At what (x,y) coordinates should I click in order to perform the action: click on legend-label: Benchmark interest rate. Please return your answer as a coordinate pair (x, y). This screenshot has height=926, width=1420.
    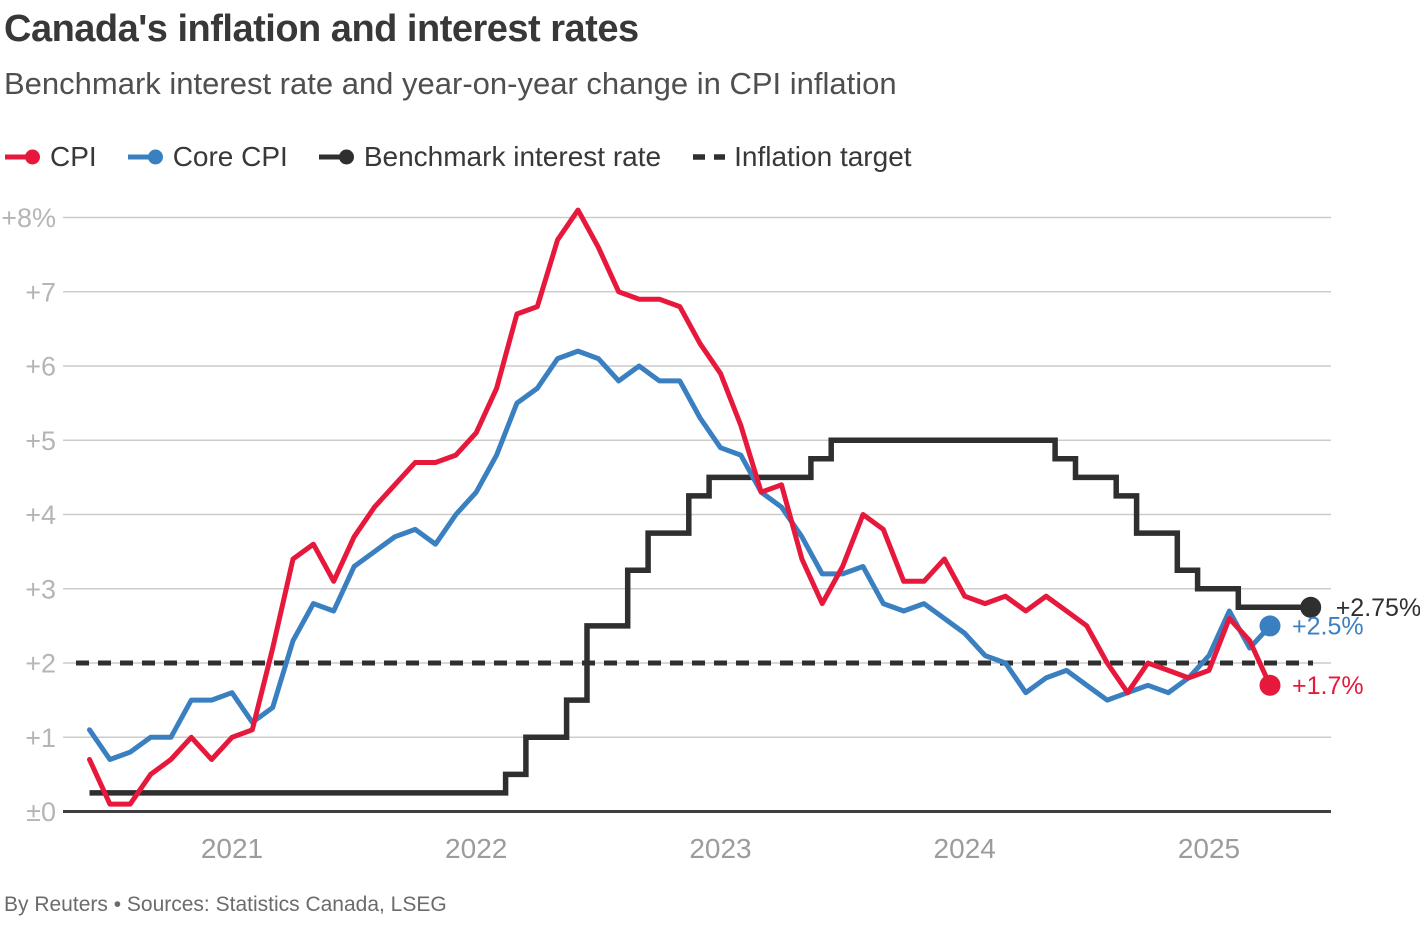
    Looking at the image, I should click on (512, 156).